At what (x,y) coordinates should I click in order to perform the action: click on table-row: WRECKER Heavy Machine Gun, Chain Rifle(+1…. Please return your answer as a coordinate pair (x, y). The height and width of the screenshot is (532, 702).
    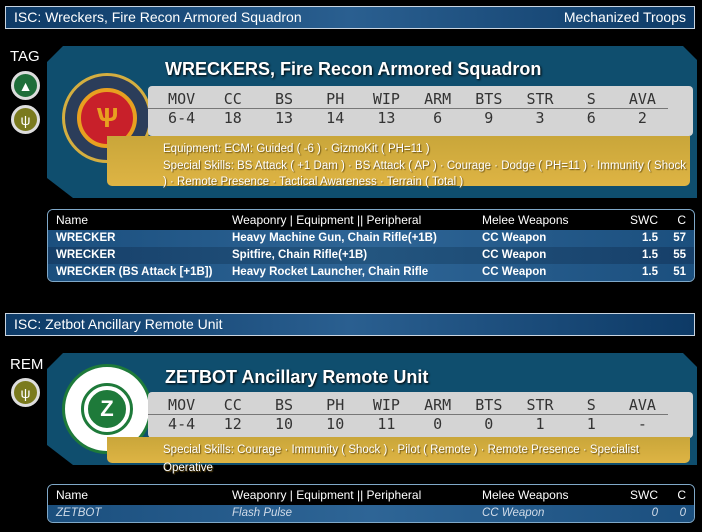
    Looking at the image, I should click on (371, 238).